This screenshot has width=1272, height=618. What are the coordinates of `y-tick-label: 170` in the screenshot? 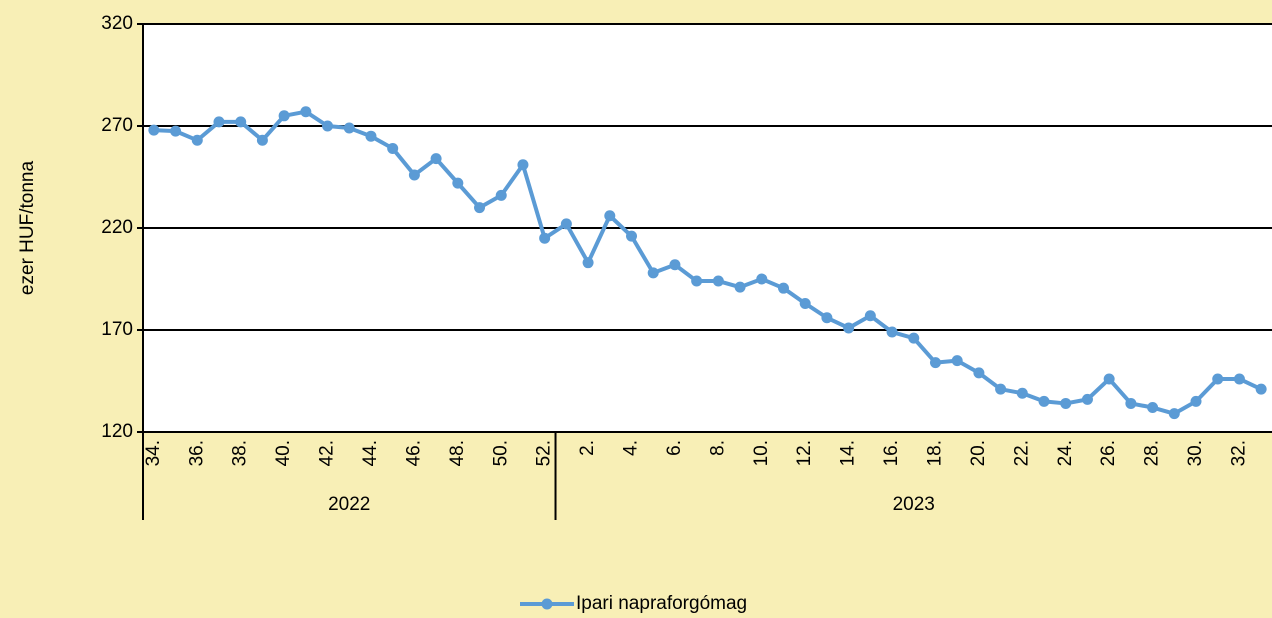 It's located at (117, 329).